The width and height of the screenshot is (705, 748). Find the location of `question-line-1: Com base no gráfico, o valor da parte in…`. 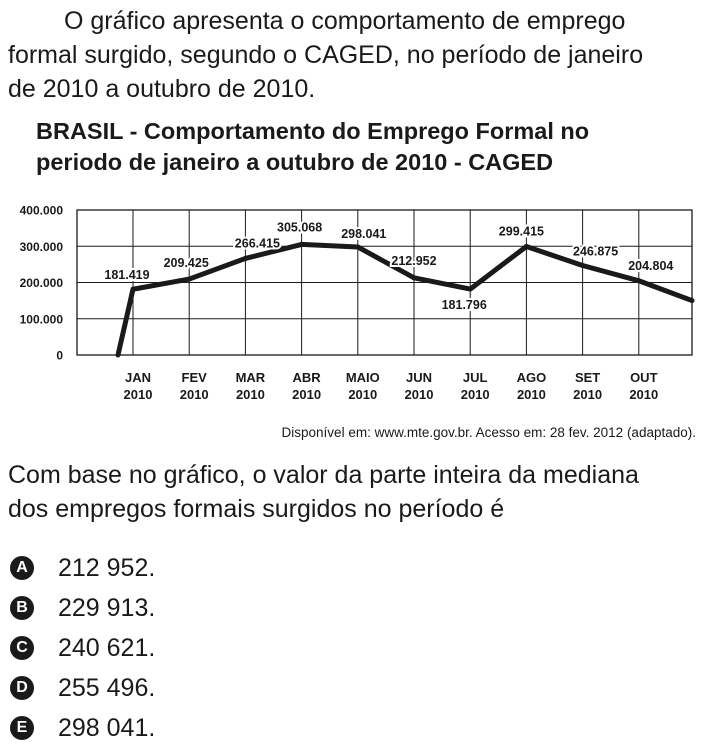

question-line-1: Com base no gráfico, o valor da parte in… is located at coordinates (323, 475).